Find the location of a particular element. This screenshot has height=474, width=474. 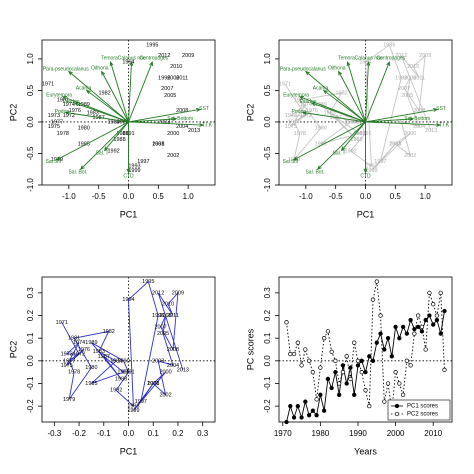

x-tick-label: -1.0 is located at coordinates (69, 196).